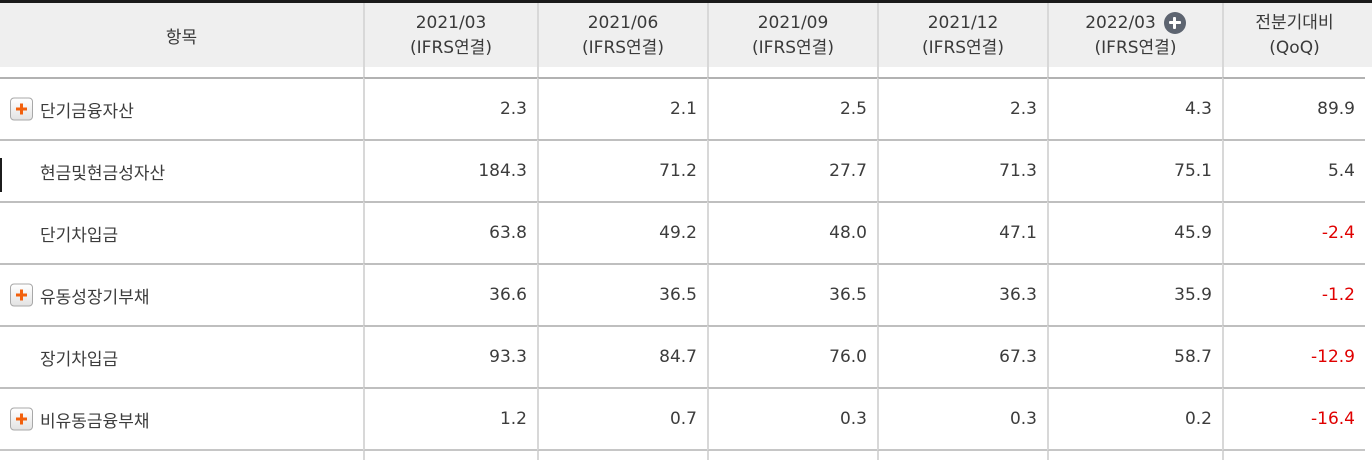  What do you see at coordinates (792, 232) in the screenshot?
I see `value-cell: 48.0` at bounding box center [792, 232].